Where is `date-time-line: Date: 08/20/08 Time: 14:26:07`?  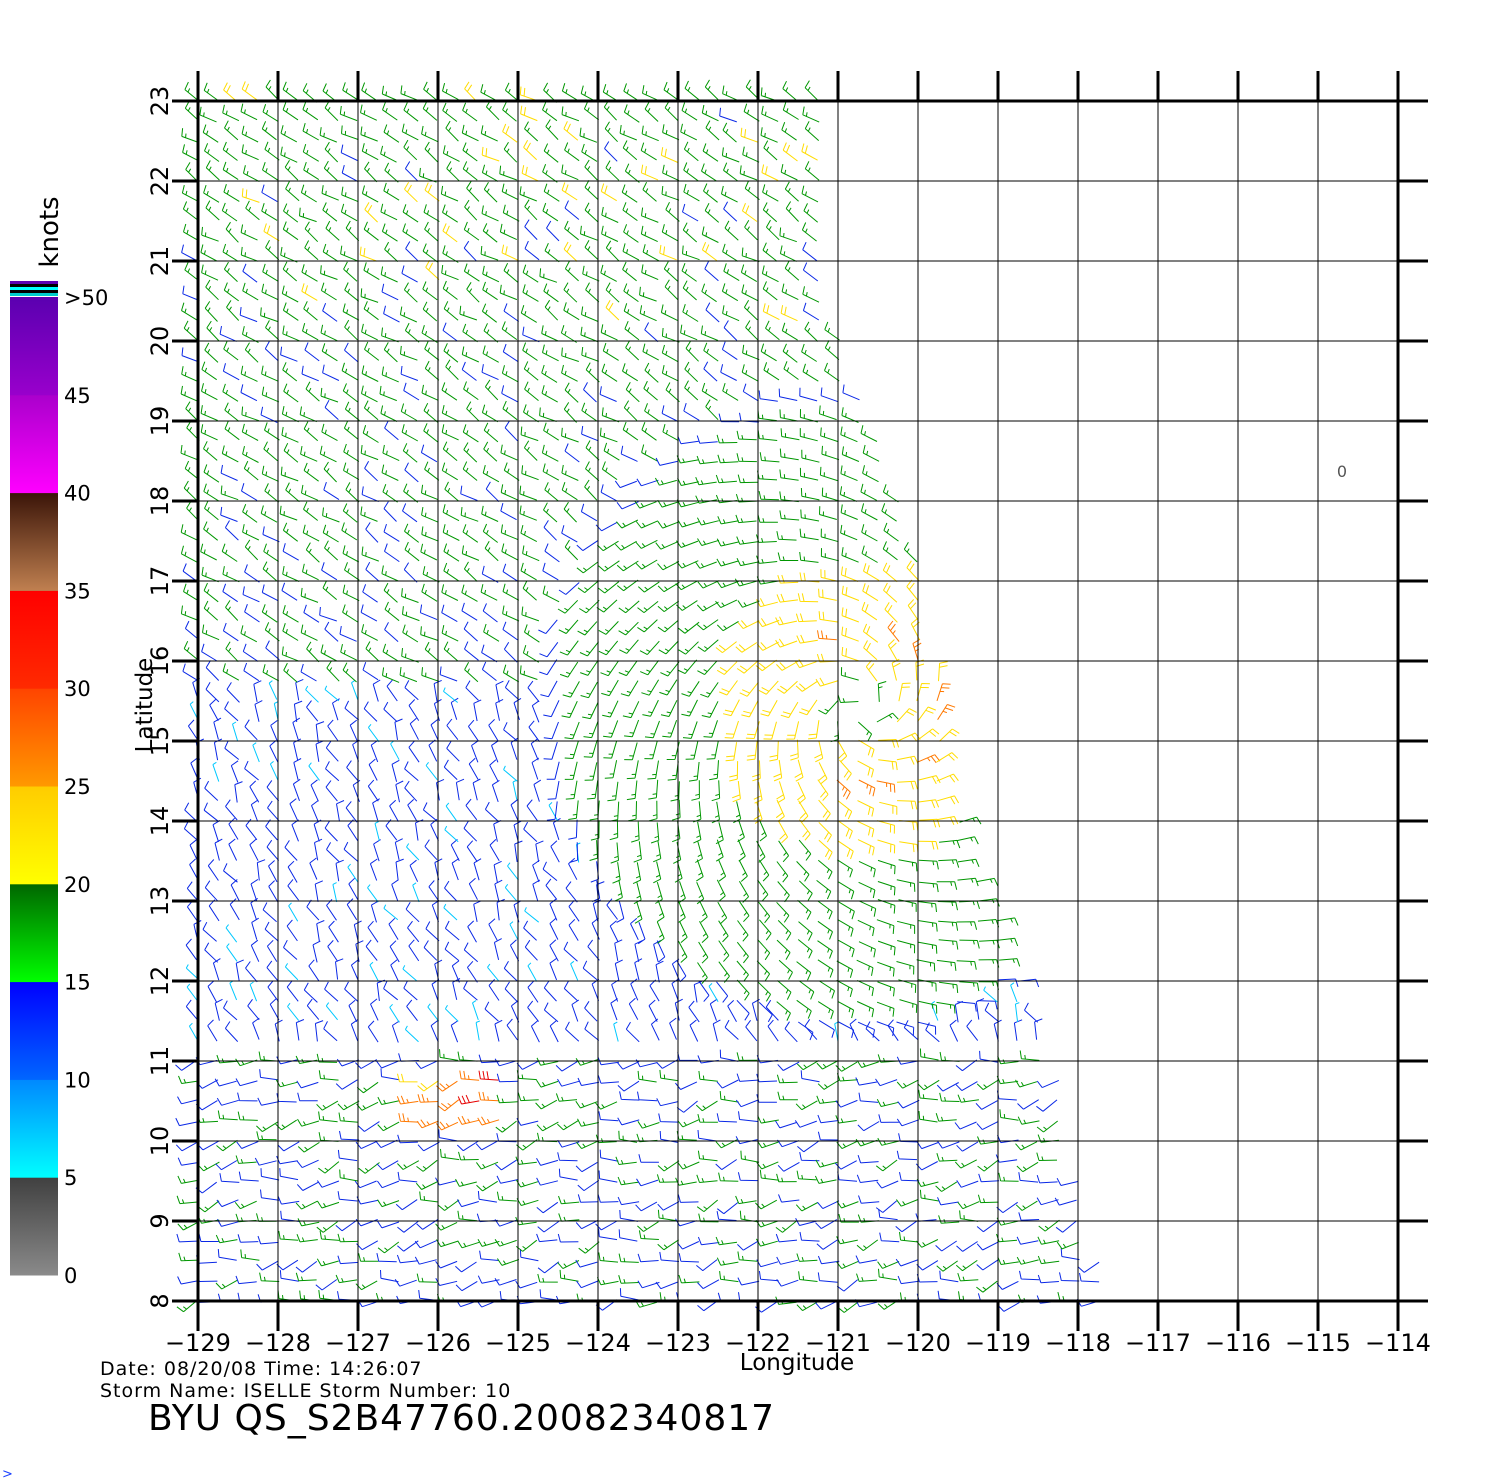 date-time-line: Date: 08/20/08 Time: 14:26:07 is located at coordinates (261, 1369).